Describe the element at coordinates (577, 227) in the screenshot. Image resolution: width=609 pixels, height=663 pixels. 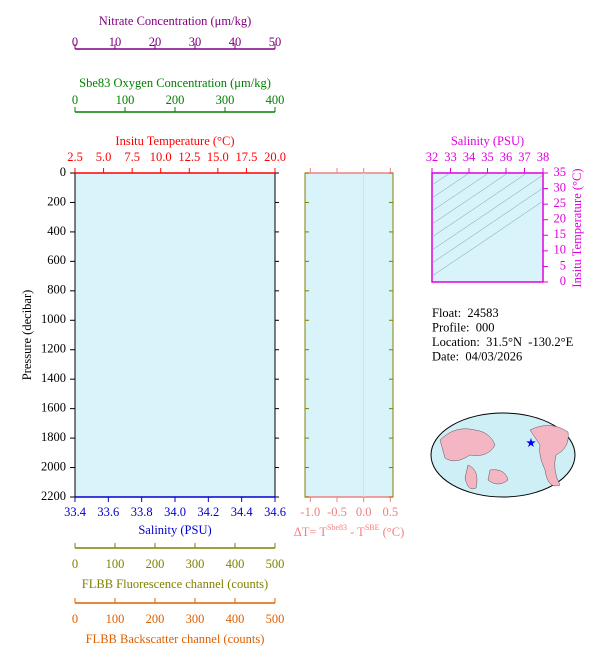
I see `y-axis-title: Insitu Temperature (°C)` at that location.